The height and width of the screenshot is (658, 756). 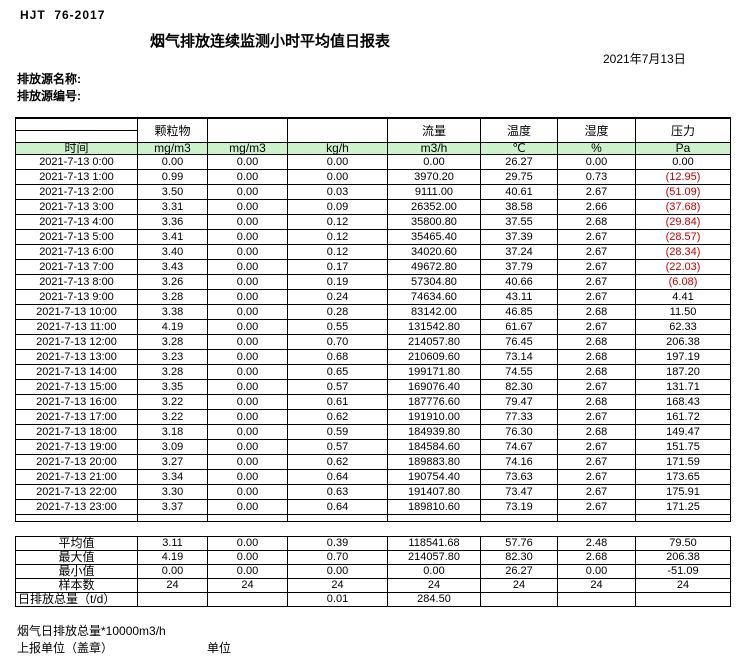 What do you see at coordinates (337, 402) in the screenshot?
I see `value-cell: 0.61` at bounding box center [337, 402].